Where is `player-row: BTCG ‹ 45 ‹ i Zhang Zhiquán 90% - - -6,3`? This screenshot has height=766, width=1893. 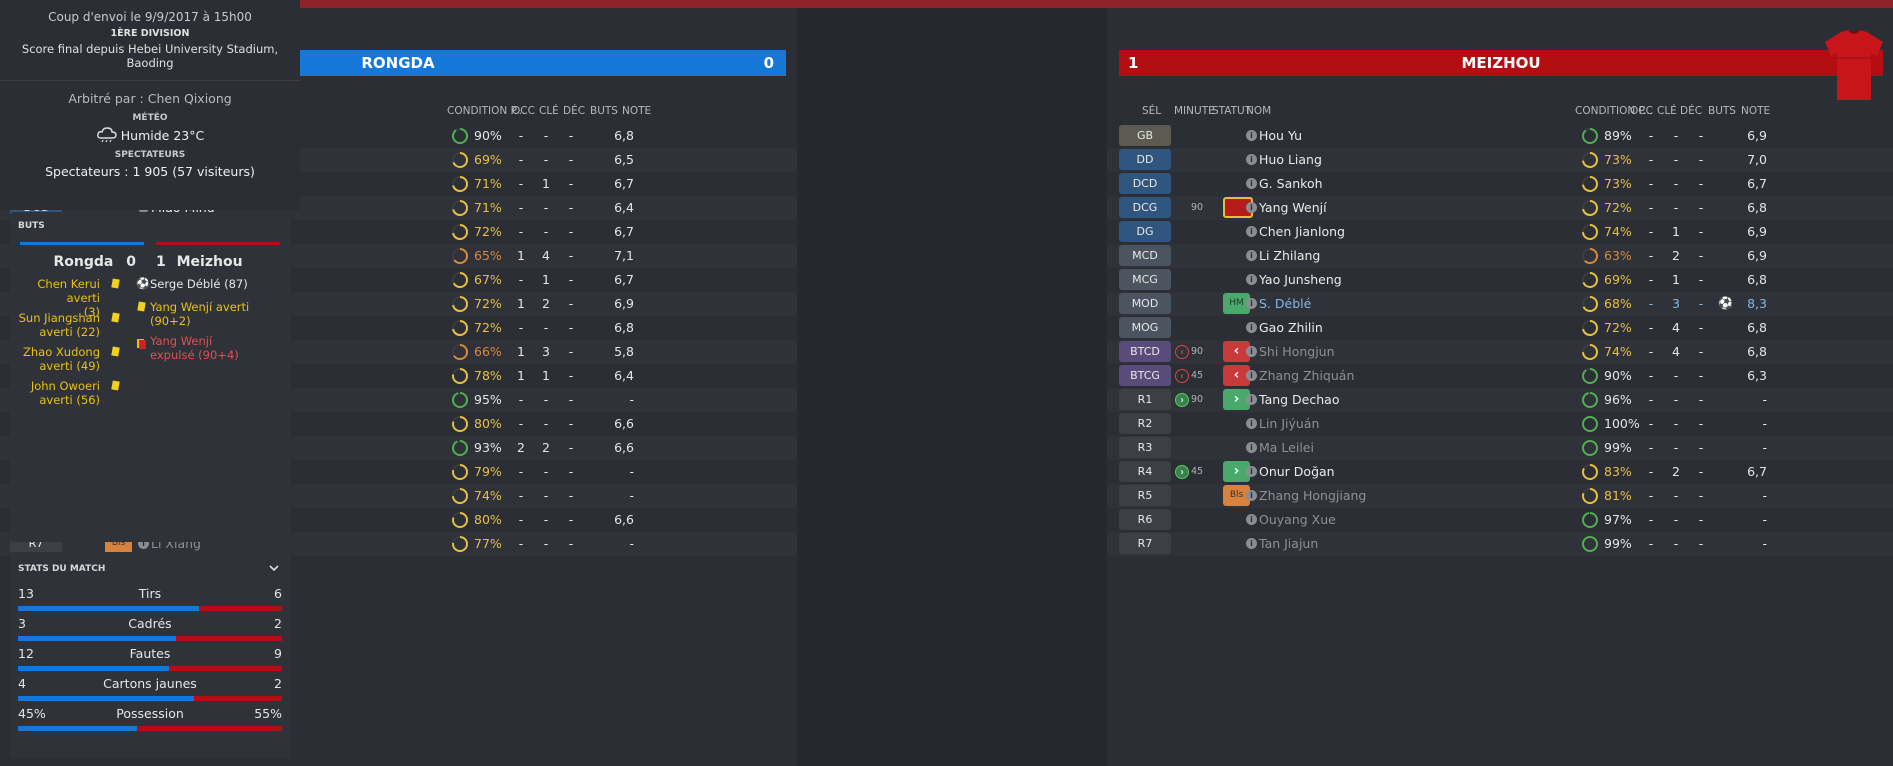
player-row: BTCG ‹ 45 ‹ i Zhang Zhiquán 90% - - -6,3 is located at coordinates (1500, 376).